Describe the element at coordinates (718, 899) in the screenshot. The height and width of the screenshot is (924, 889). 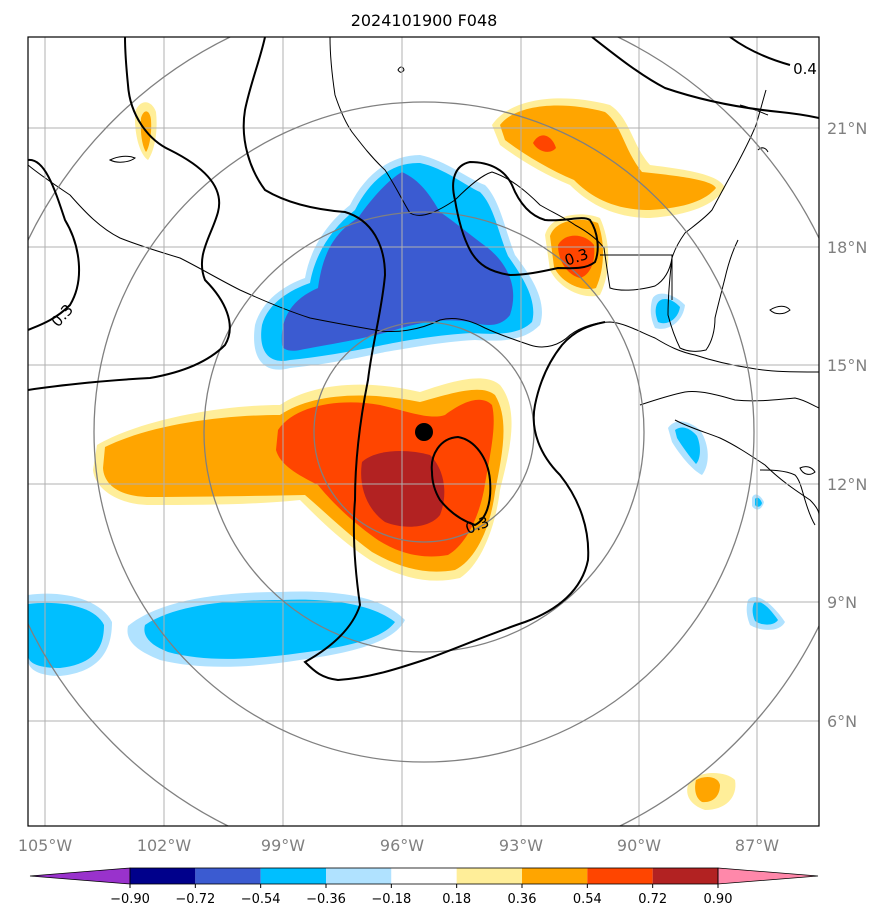
I see `colorbar-tick-label: 0.90` at that location.